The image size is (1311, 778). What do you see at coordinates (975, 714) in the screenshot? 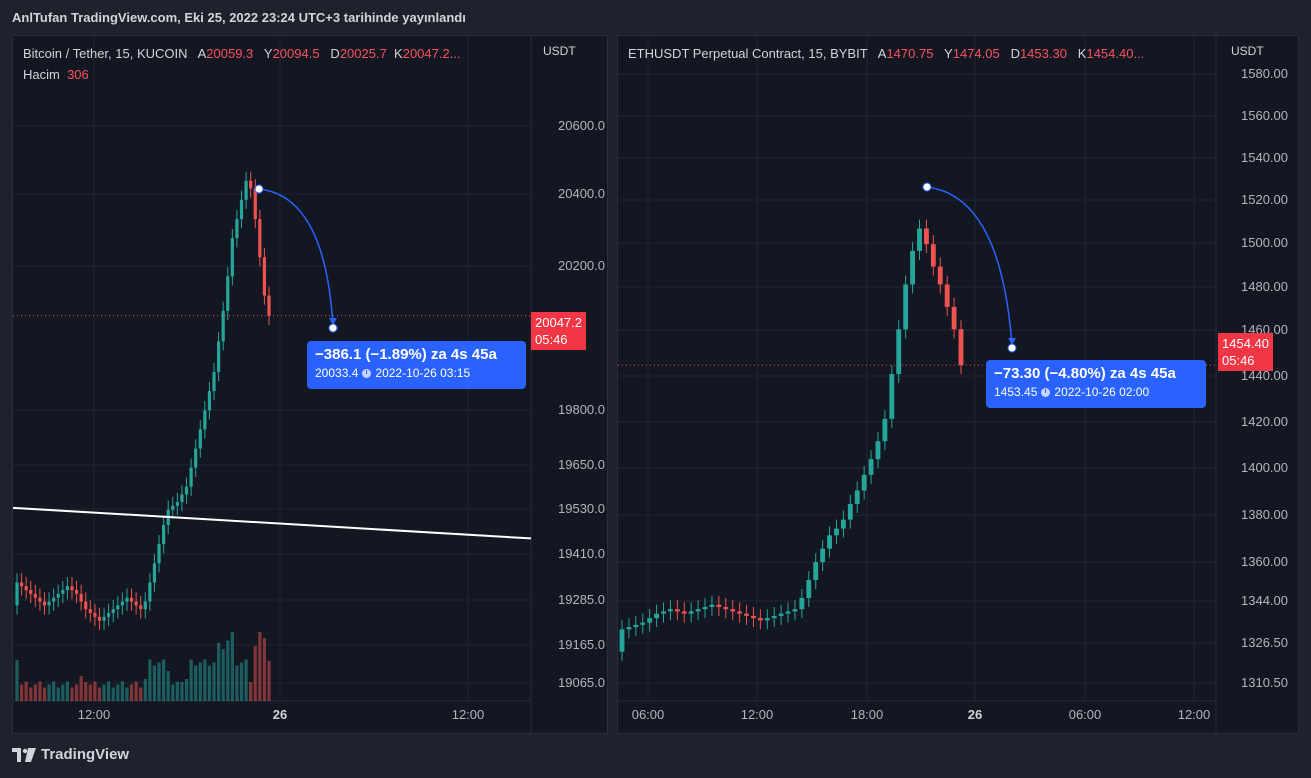
I see `eth-x-tick: 26` at bounding box center [975, 714].